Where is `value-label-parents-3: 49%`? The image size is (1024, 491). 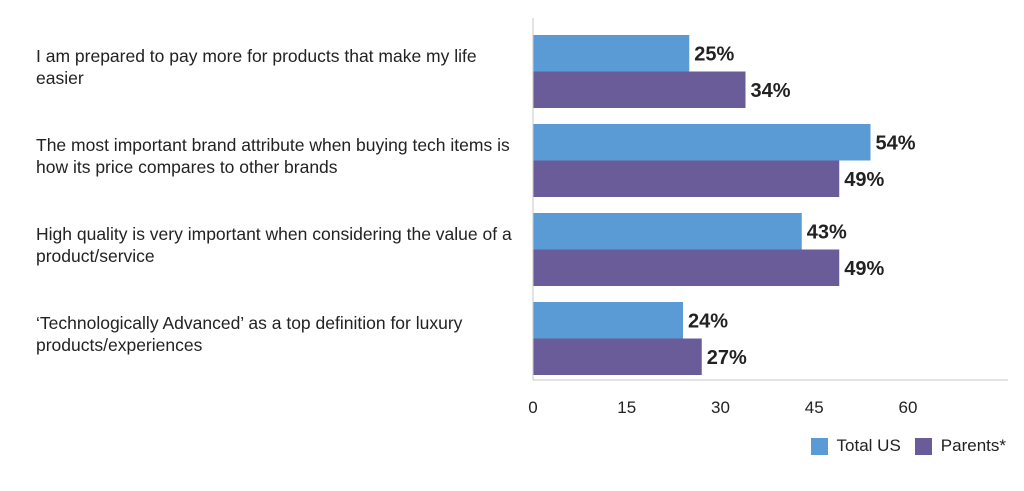 value-label-parents-3: 49% is located at coordinates (864, 269).